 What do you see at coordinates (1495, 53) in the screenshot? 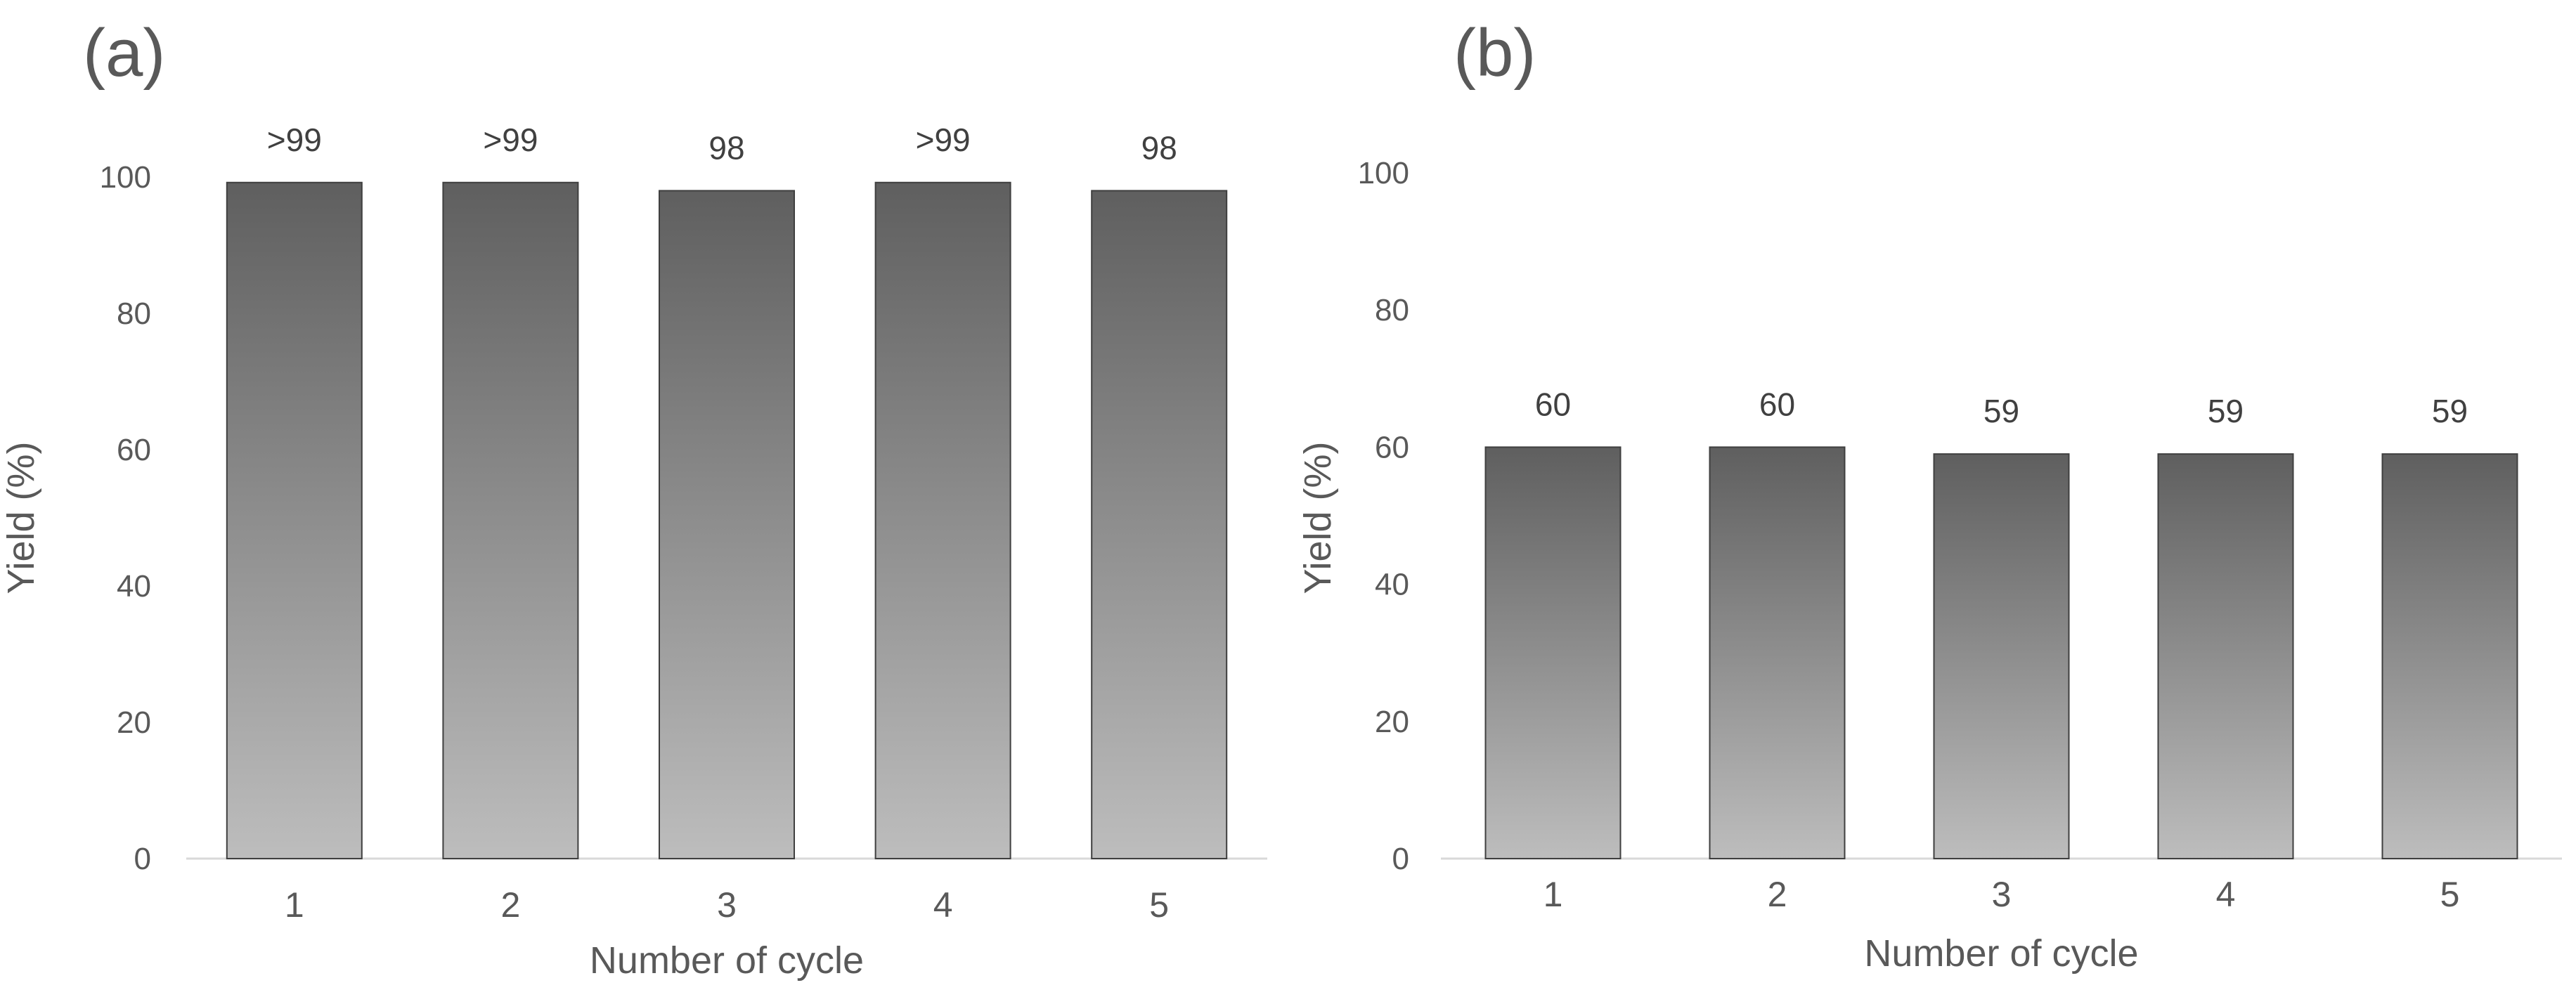
I see `panel-label: (b)` at bounding box center [1495, 53].